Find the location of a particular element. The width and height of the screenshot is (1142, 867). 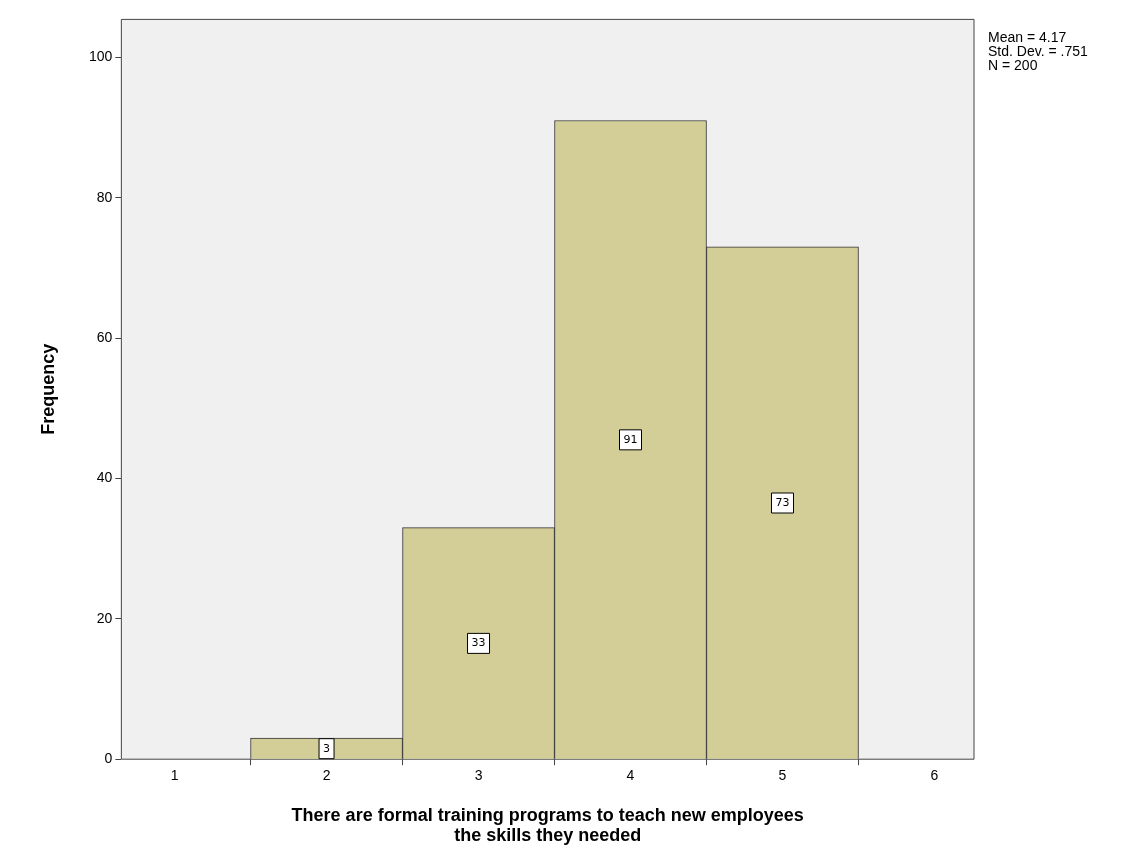

data-label: 73 is located at coordinates (782, 502).